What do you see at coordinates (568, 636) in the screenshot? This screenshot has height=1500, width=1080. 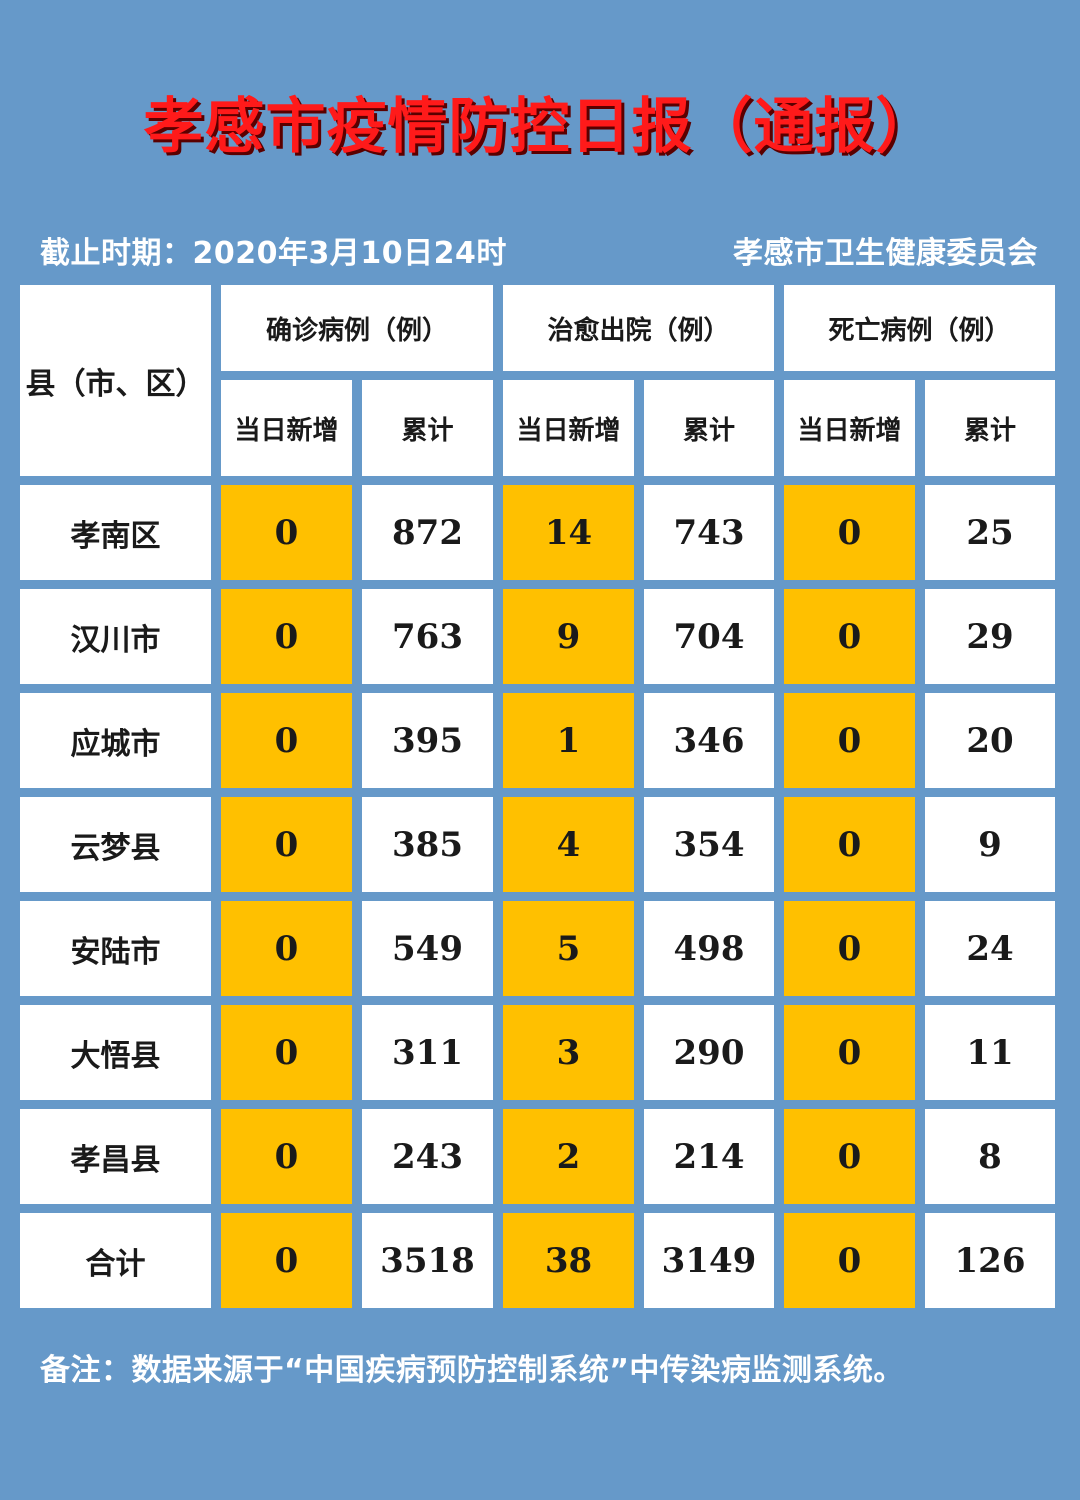 I see `cell-recovered-new: 9` at bounding box center [568, 636].